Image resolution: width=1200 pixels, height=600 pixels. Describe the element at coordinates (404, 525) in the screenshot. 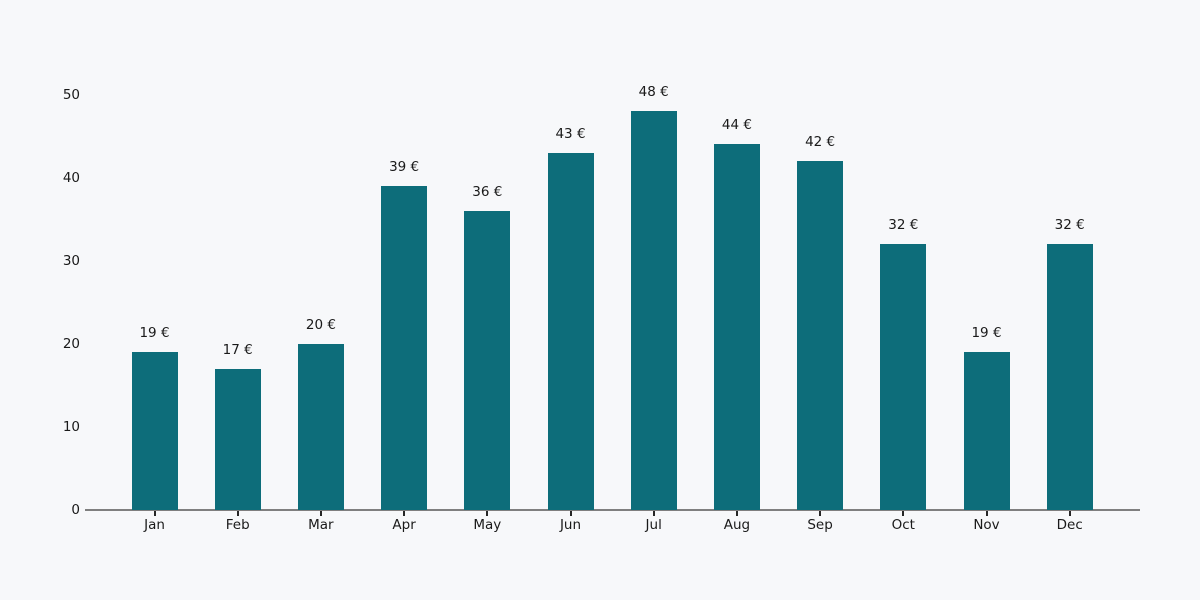

I see `x-tick-label: Apr` at that location.